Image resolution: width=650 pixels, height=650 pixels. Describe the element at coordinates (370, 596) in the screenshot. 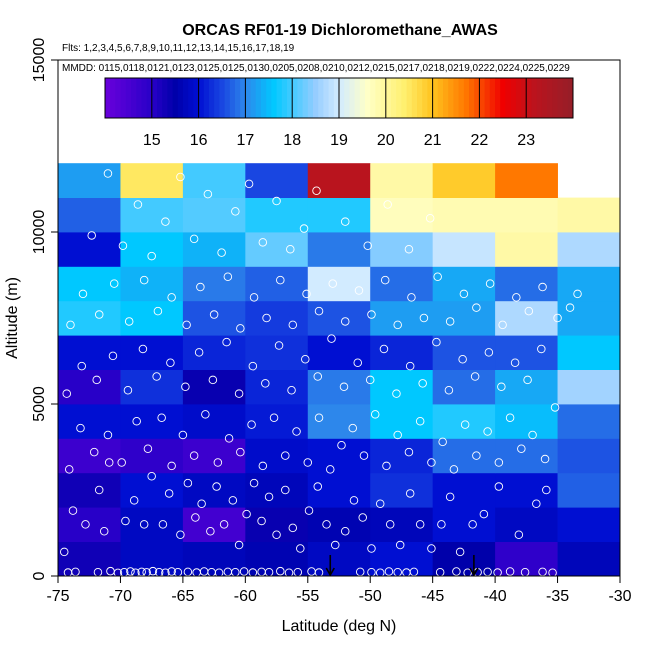

I see `x-tick-label: -50` at that location.